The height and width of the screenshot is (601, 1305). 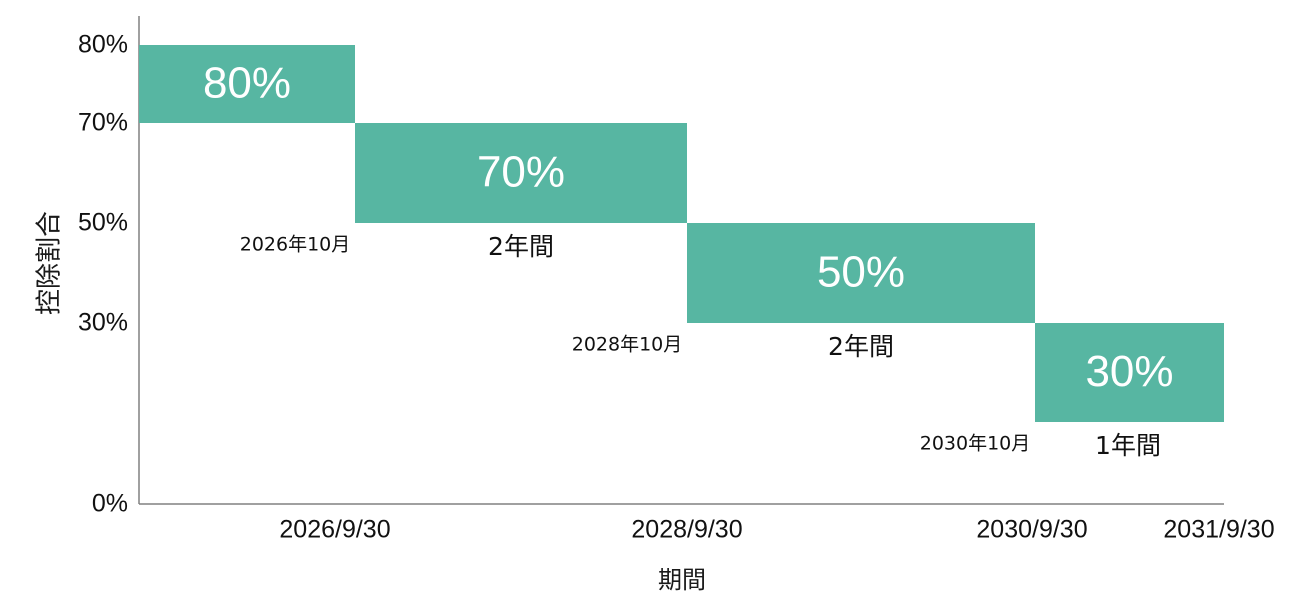 I want to click on y-tick-label: 50%, so click(x=103, y=223).